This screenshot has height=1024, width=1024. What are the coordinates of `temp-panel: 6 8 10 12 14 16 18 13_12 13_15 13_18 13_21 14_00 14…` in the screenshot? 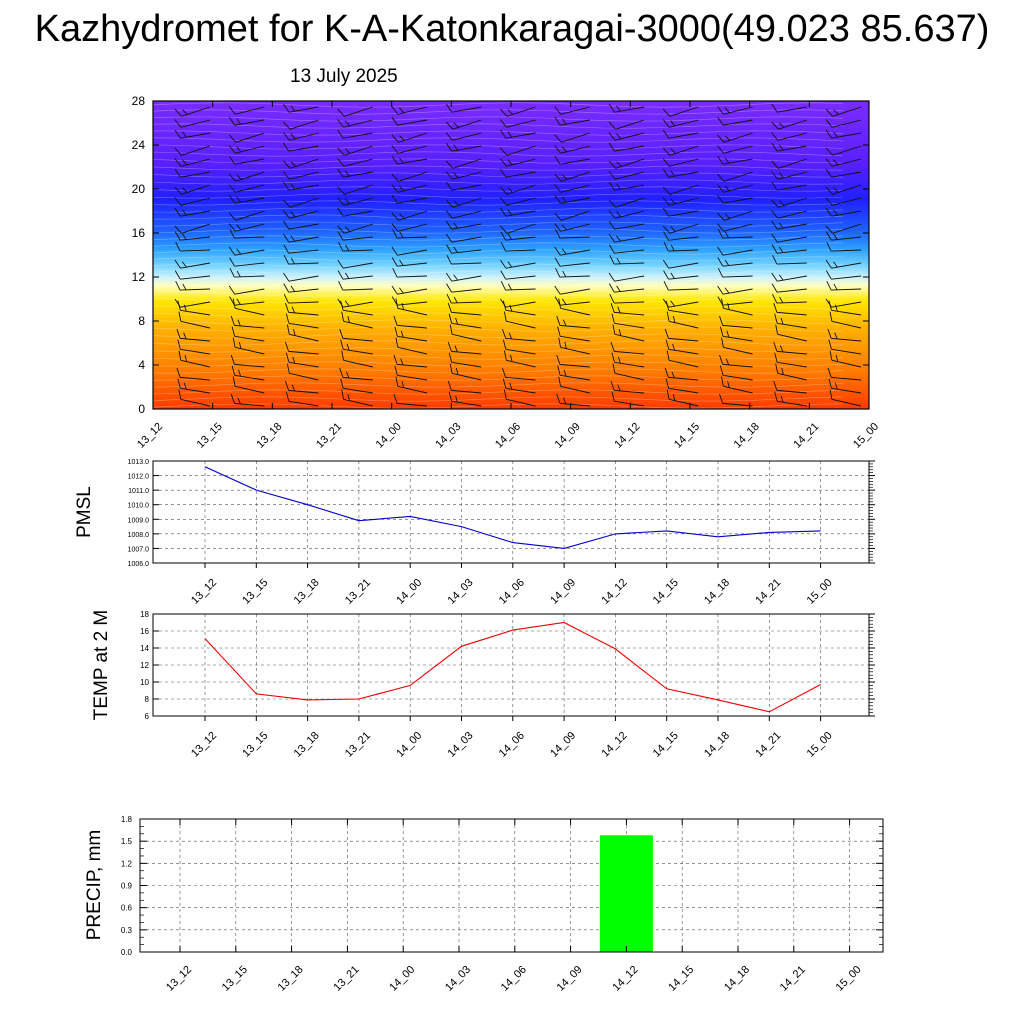 It's located at (483, 685).